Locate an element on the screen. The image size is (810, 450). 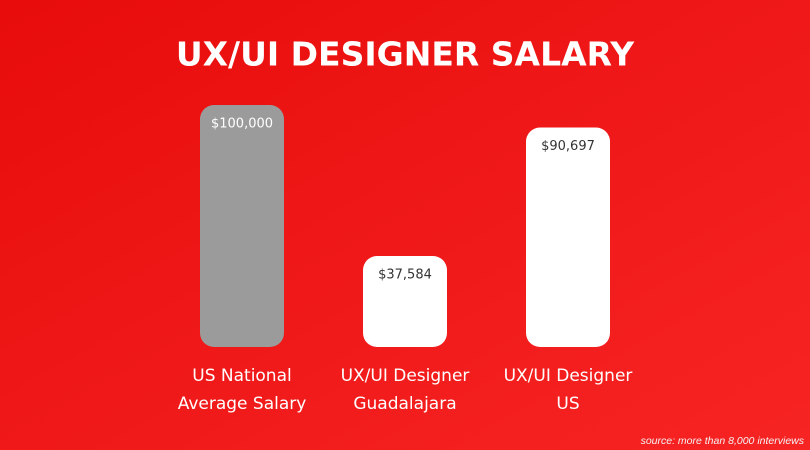
chart-title: UX/UI DESIGNER SALARY is located at coordinates (405, 54).